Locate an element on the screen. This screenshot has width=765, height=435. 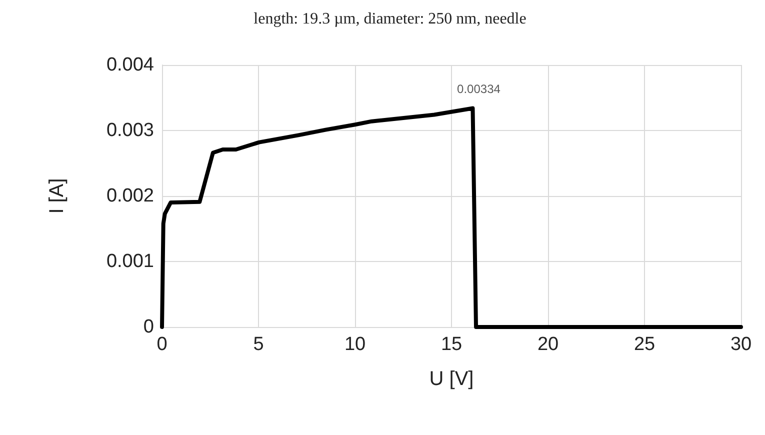
chart-title: length: 19.3 µm, diameter: 250 nm, needle is located at coordinates (390, 19).